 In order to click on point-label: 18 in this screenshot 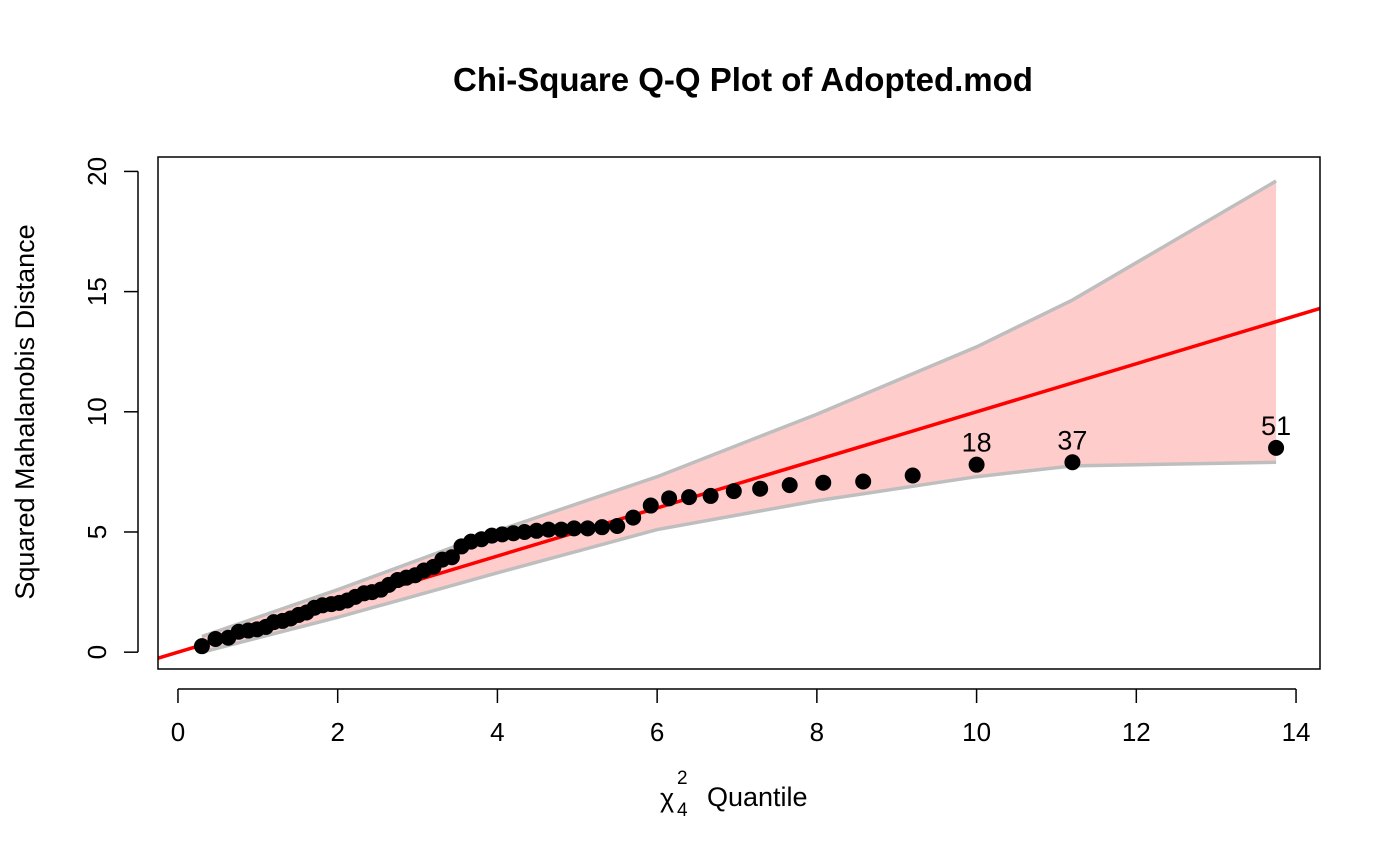, I will do `click(977, 443)`.